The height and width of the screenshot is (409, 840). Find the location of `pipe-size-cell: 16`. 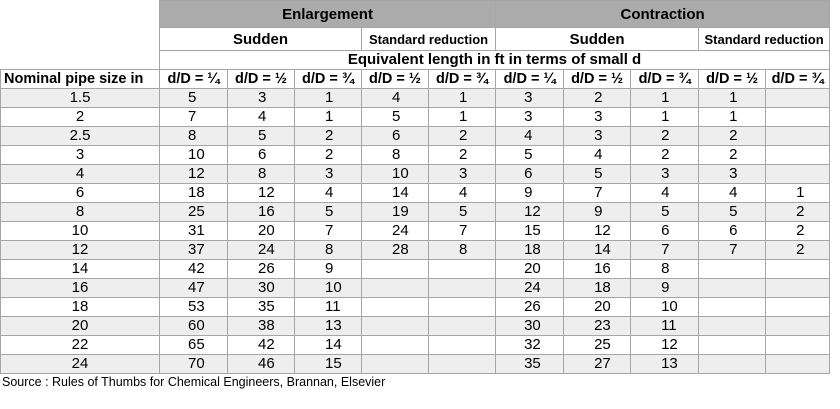

pipe-size-cell: 16 is located at coordinates (80, 288).